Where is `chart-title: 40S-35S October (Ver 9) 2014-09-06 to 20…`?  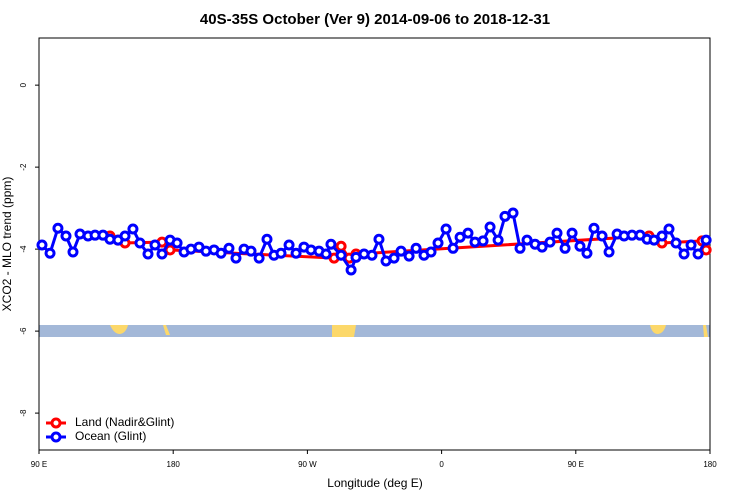
chart-title: 40S-35S October (Ver 9) 2014-09-06 to 20… is located at coordinates (375, 19).